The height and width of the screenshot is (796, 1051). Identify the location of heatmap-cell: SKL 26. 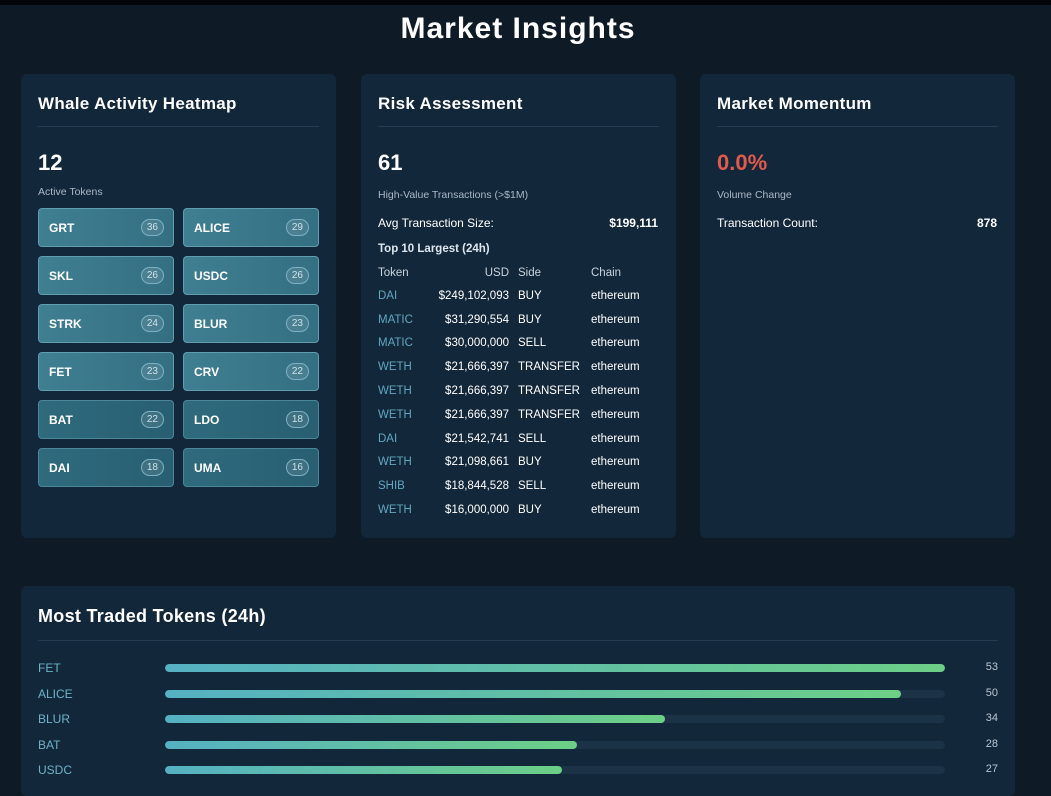
(106, 275).